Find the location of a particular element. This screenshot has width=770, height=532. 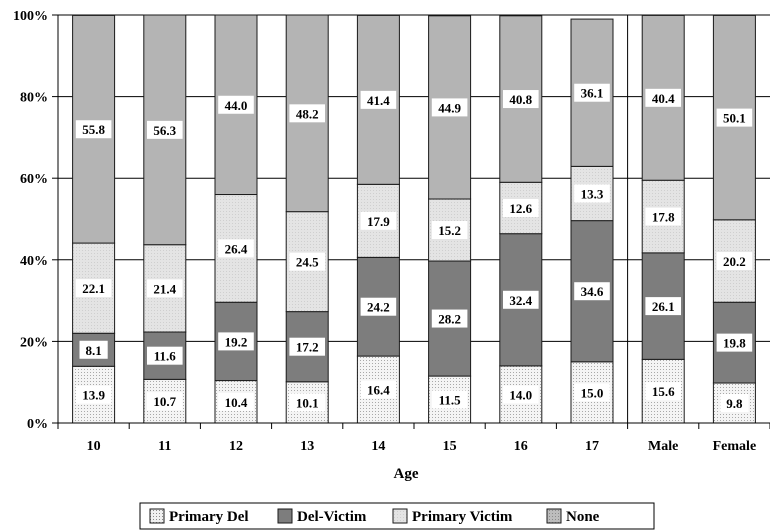

data-label-text: 22.1 is located at coordinates (93, 288).